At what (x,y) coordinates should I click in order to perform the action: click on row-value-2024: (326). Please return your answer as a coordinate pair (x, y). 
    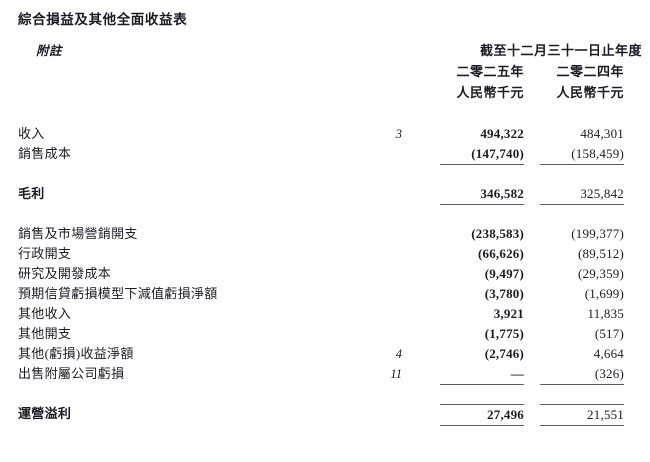
    Looking at the image, I should click on (582, 374).